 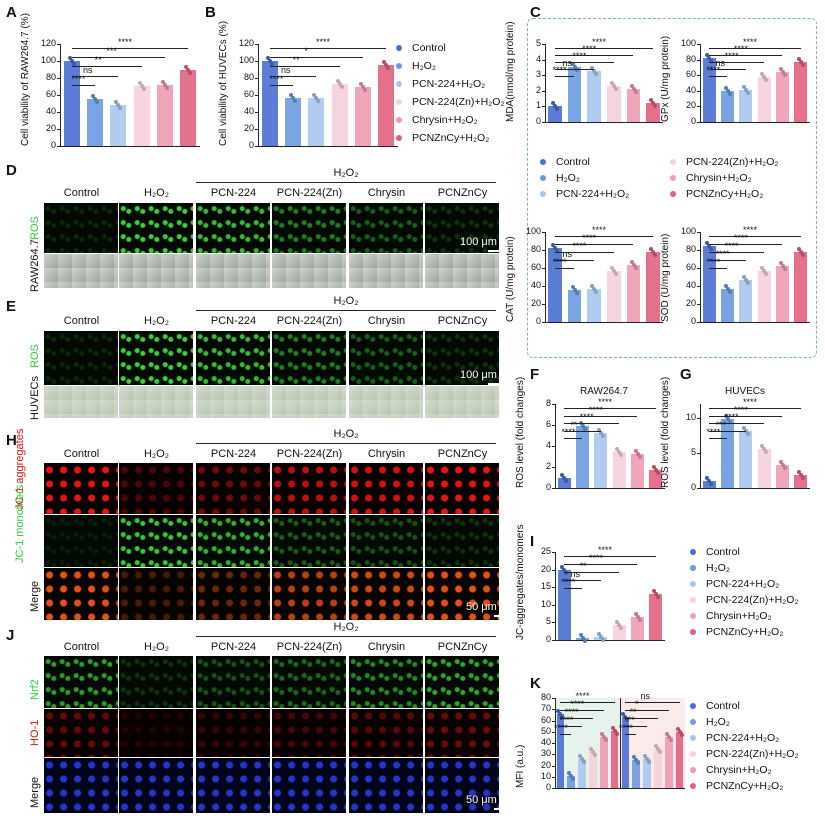 What do you see at coordinates (20, 523) in the screenshot?
I see `row-label-jc1-monomers: JC-1 monomers` at bounding box center [20, 523].